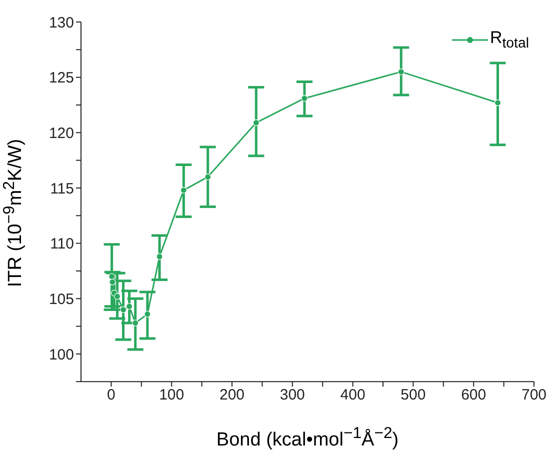 Image resolution: width=551 pixels, height=463 pixels. What do you see at coordinates (292, 395) in the screenshot?
I see `x-tick-label: 300` at bounding box center [292, 395].